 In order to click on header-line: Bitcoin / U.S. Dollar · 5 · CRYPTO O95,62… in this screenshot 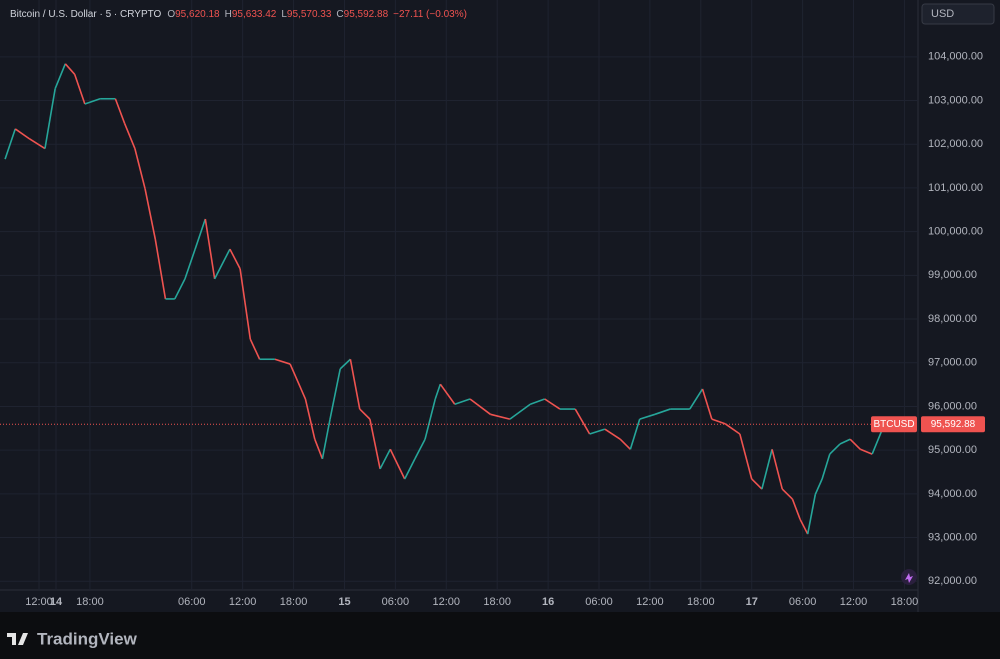, I will do `click(238, 14)`.